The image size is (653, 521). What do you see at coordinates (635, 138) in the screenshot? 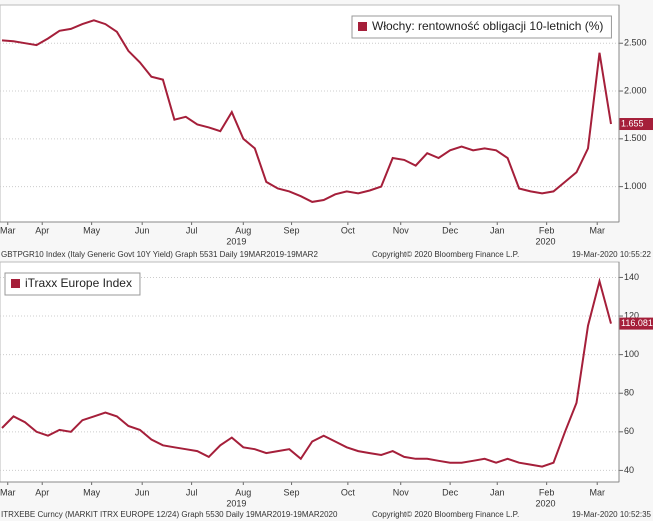
I see `y-tick-label: 1.500` at bounding box center [635, 138].